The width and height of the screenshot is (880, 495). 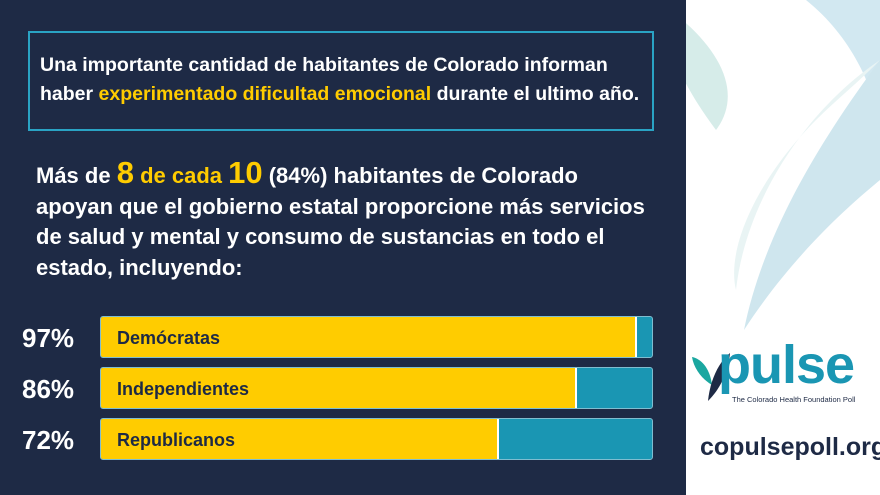 What do you see at coordinates (711, 377) in the screenshot?
I see `pulse-leaf-icon` at bounding box center [711, 377].